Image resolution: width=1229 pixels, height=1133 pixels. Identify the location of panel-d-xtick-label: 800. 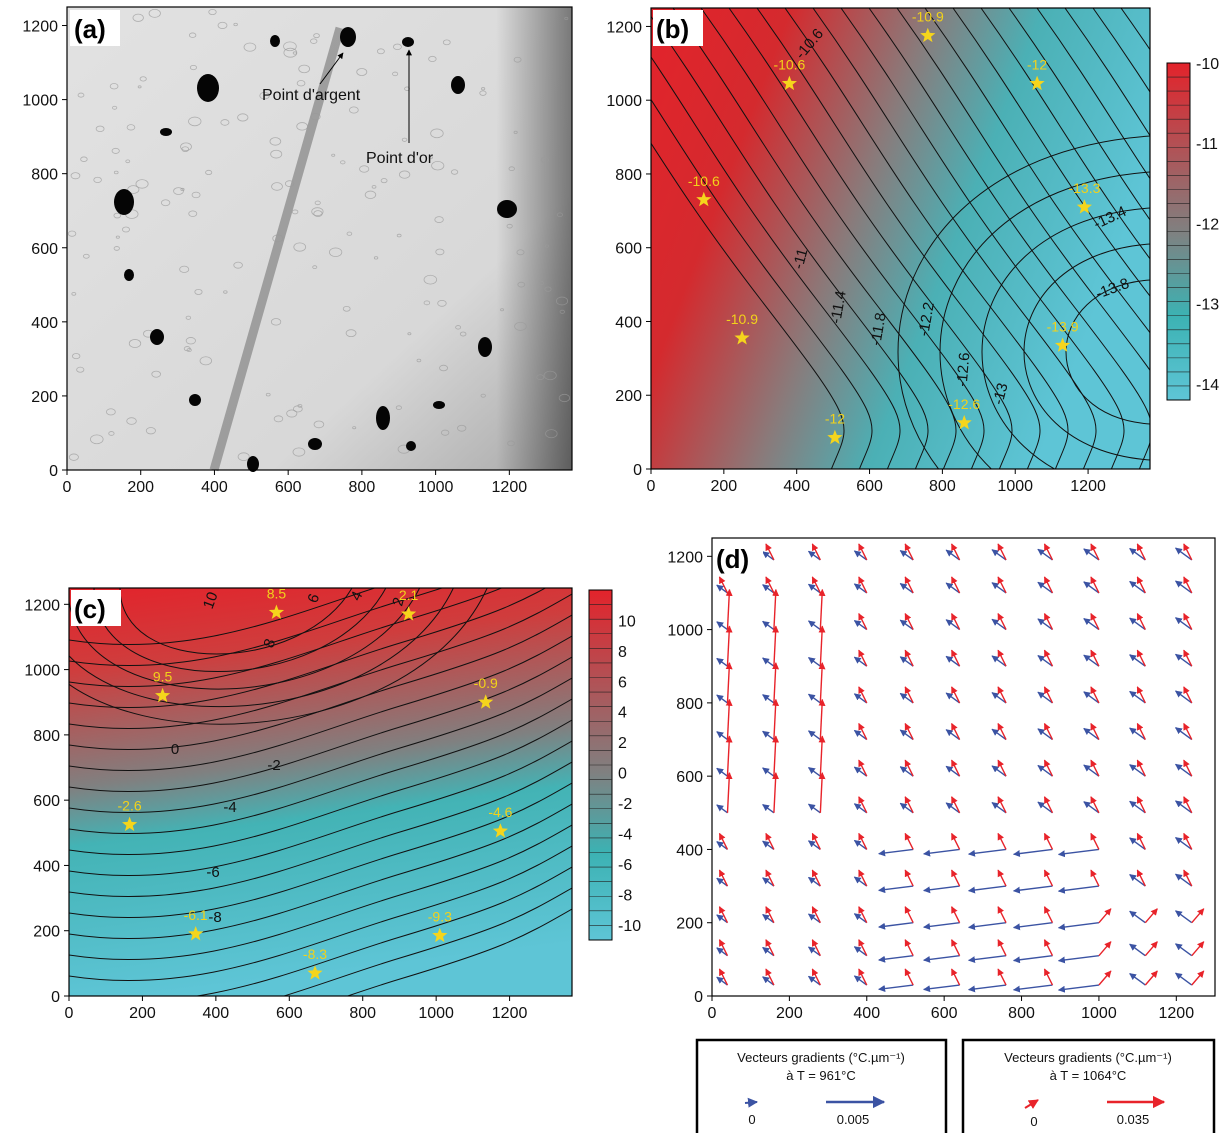
(1021, 1013).